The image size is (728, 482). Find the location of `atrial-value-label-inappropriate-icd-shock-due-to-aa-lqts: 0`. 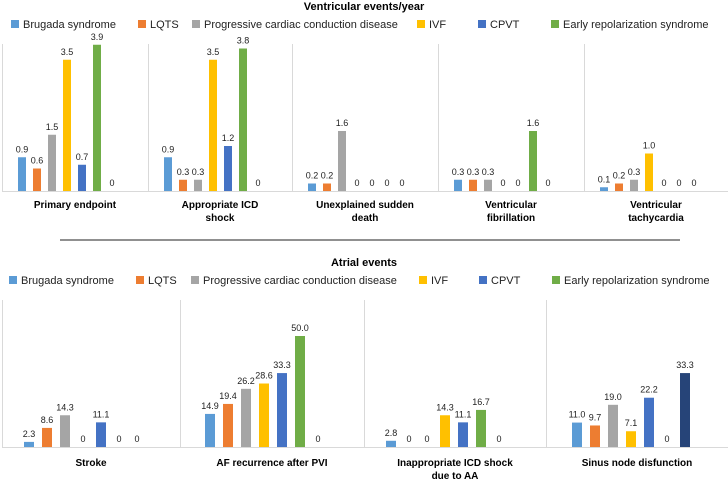

atrial-value-label-inappropriate-icd-shock-due-to-aa-lqts: 0 is located at coordinates (408, 439).